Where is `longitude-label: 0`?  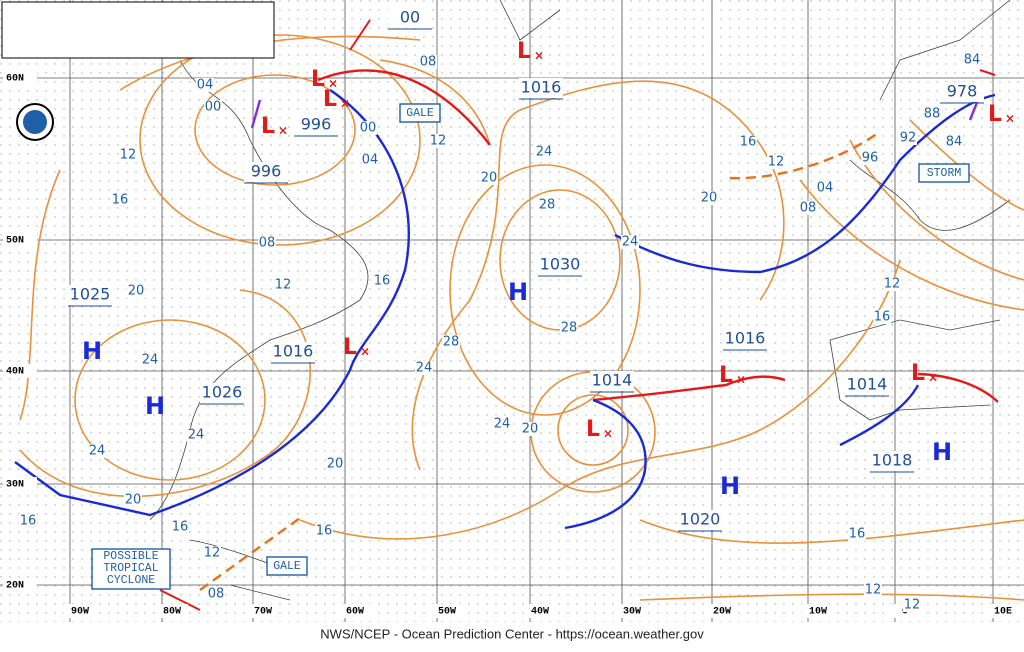
longitude-label: 0 is located at coordinates (905, 612).